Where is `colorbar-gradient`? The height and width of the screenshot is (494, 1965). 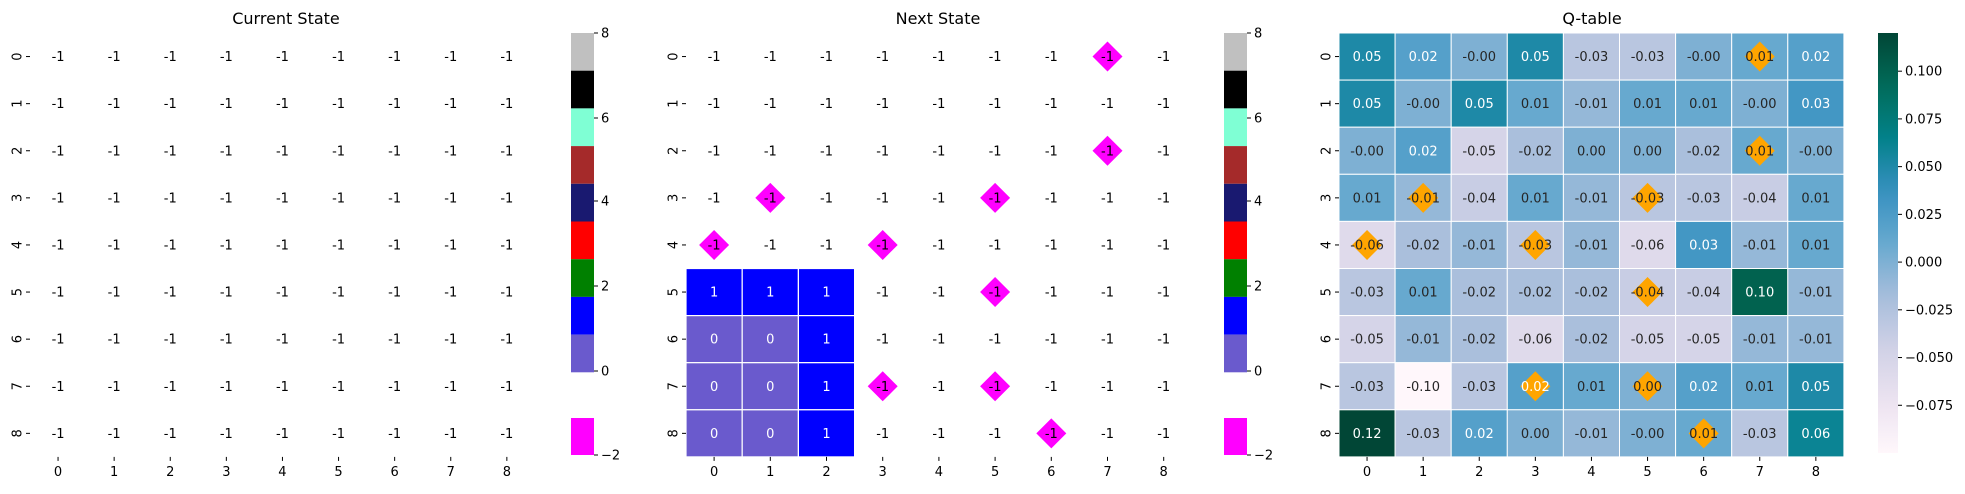
colorbar-gradient is located at coordinates (1888, 243).